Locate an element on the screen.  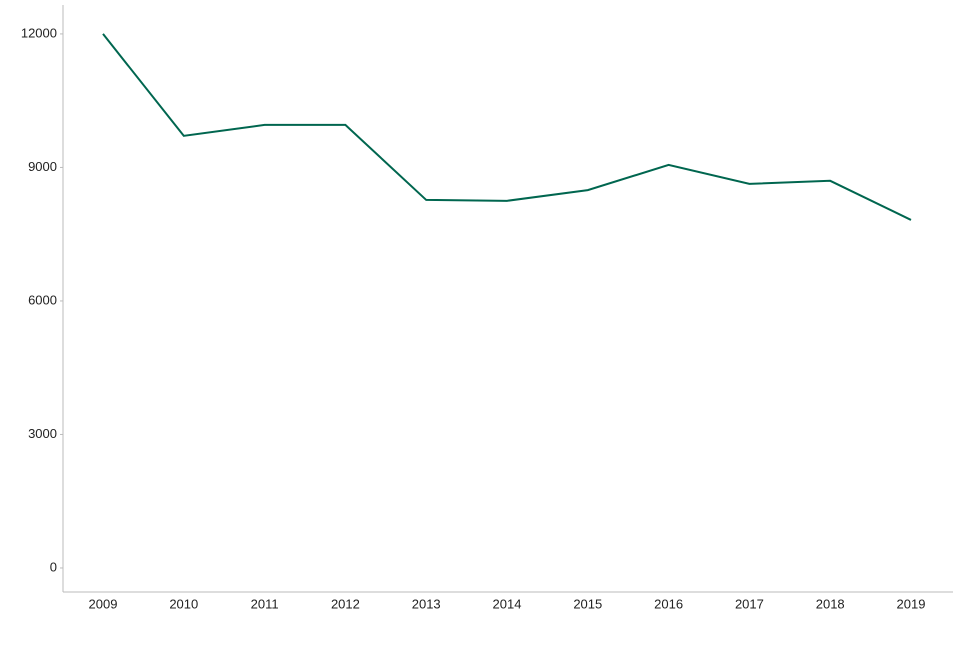
x-tick-label: 2013 is located at coordinates (426, 603).